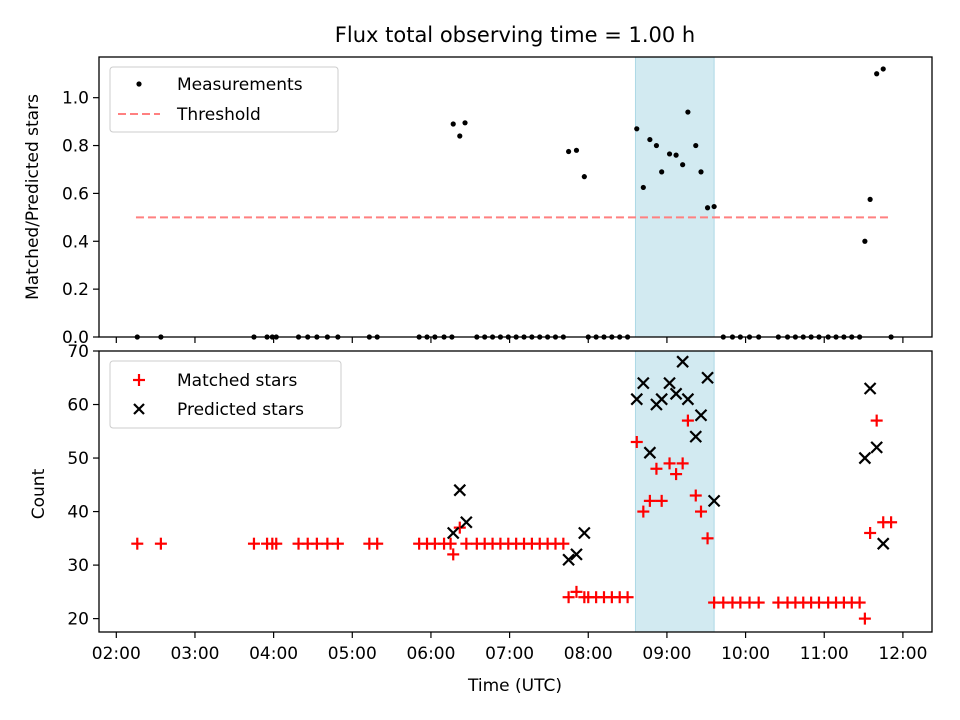 The width and height of the screenshot is (960, 720). Describe the element at coordinates (824, 654) in the screenshot. I see `x-tick-label: 11:00` at that location.